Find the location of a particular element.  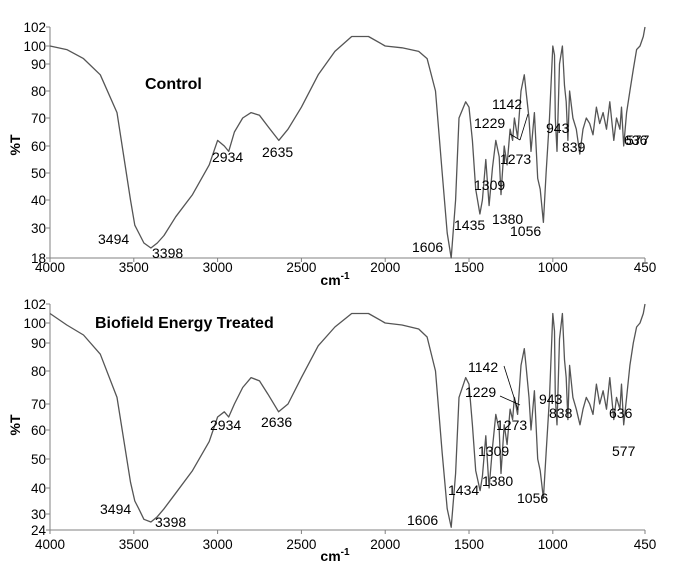

peak-label: 839 is located at coordinates (574, 147).